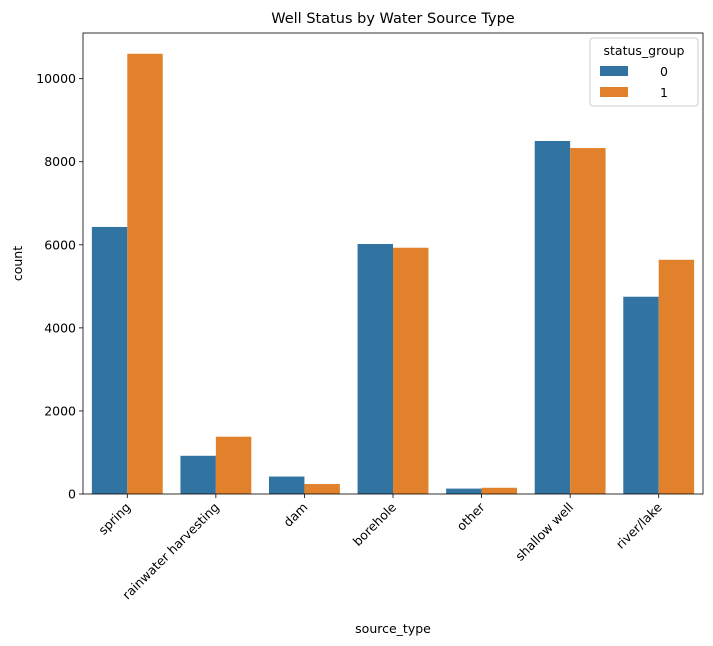  I want to click on x-tick-label: shallow well, so click(544, 532).